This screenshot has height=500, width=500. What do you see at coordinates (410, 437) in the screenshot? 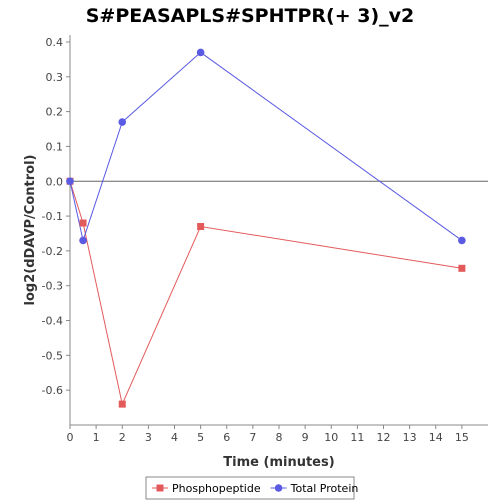
I see `x-tick-label: 13` at bounding box center [410, 437].